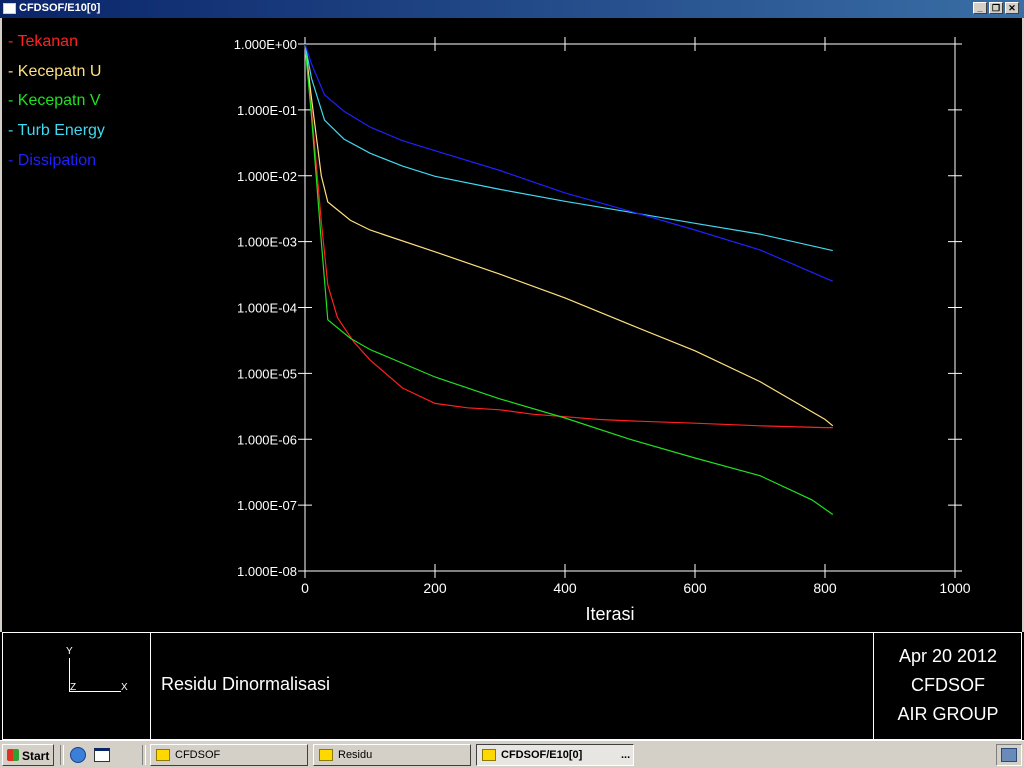 The image size is (1024, 768). Describe the element at coordinates (265, 44) in the screenshot. I see `y-tick-label: 1.000E+00` at that location.